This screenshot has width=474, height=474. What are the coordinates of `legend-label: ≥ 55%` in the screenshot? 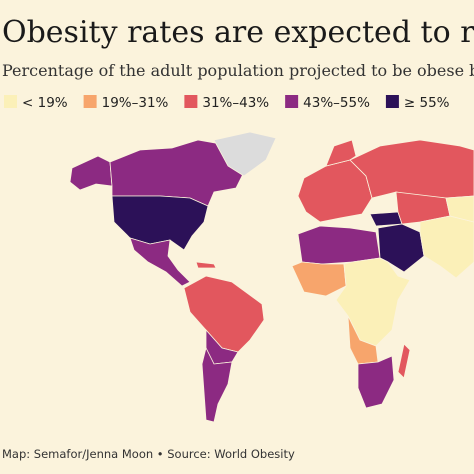 It's located at (427, 103).